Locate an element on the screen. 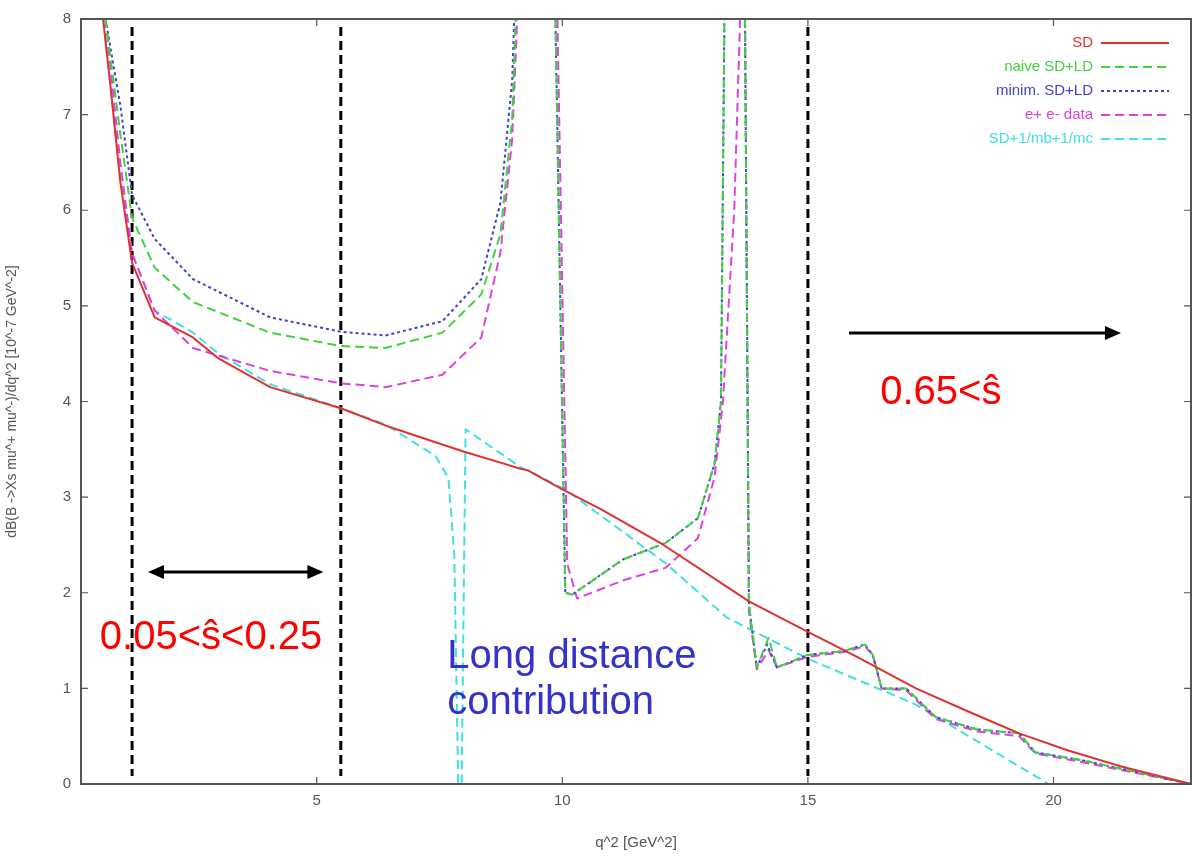 The height and width of the screenshot is (856, 1192). y-tick-label: 8 is located at coordinates (66, 18).